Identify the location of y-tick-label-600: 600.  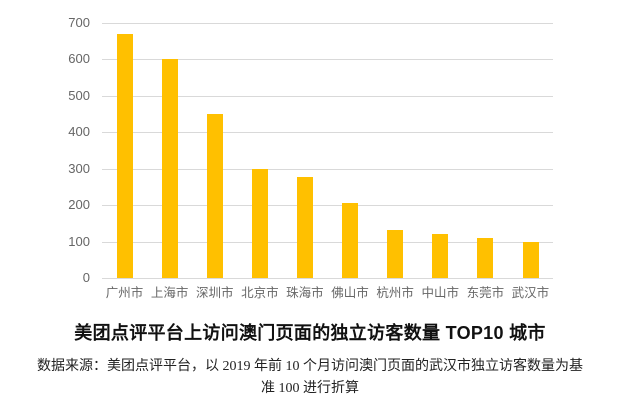
(79, 59).